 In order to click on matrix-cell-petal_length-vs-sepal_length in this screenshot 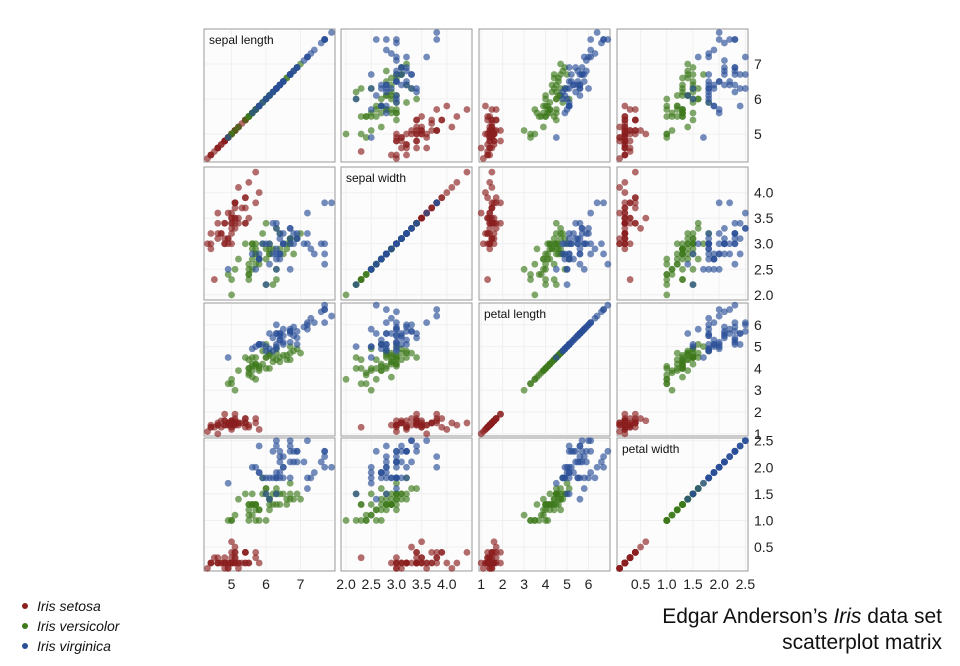, I will do `click(269, 369)`.